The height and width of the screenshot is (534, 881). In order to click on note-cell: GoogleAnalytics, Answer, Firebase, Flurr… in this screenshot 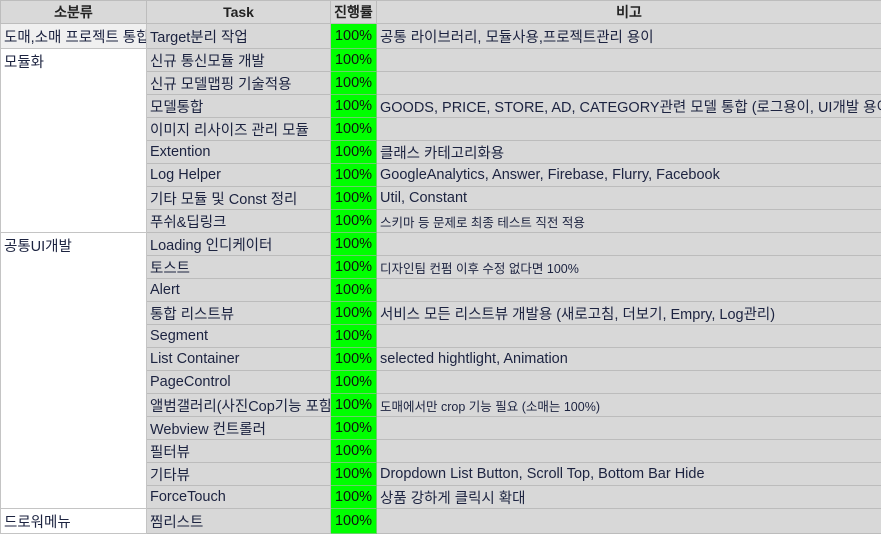, I will do `click(629, 175)`.